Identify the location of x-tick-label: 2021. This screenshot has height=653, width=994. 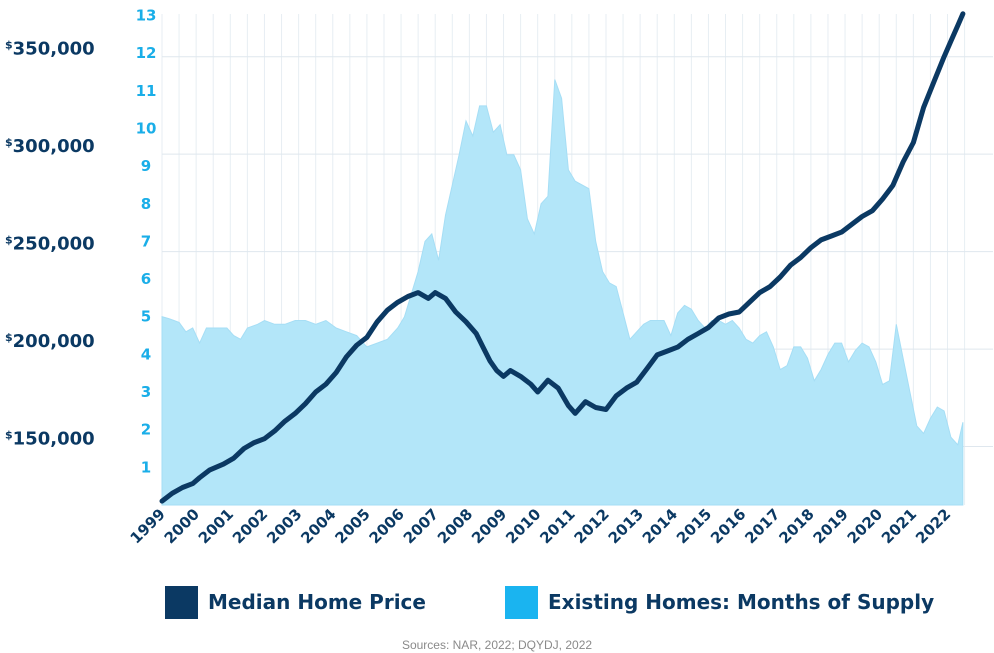
(899, 526).